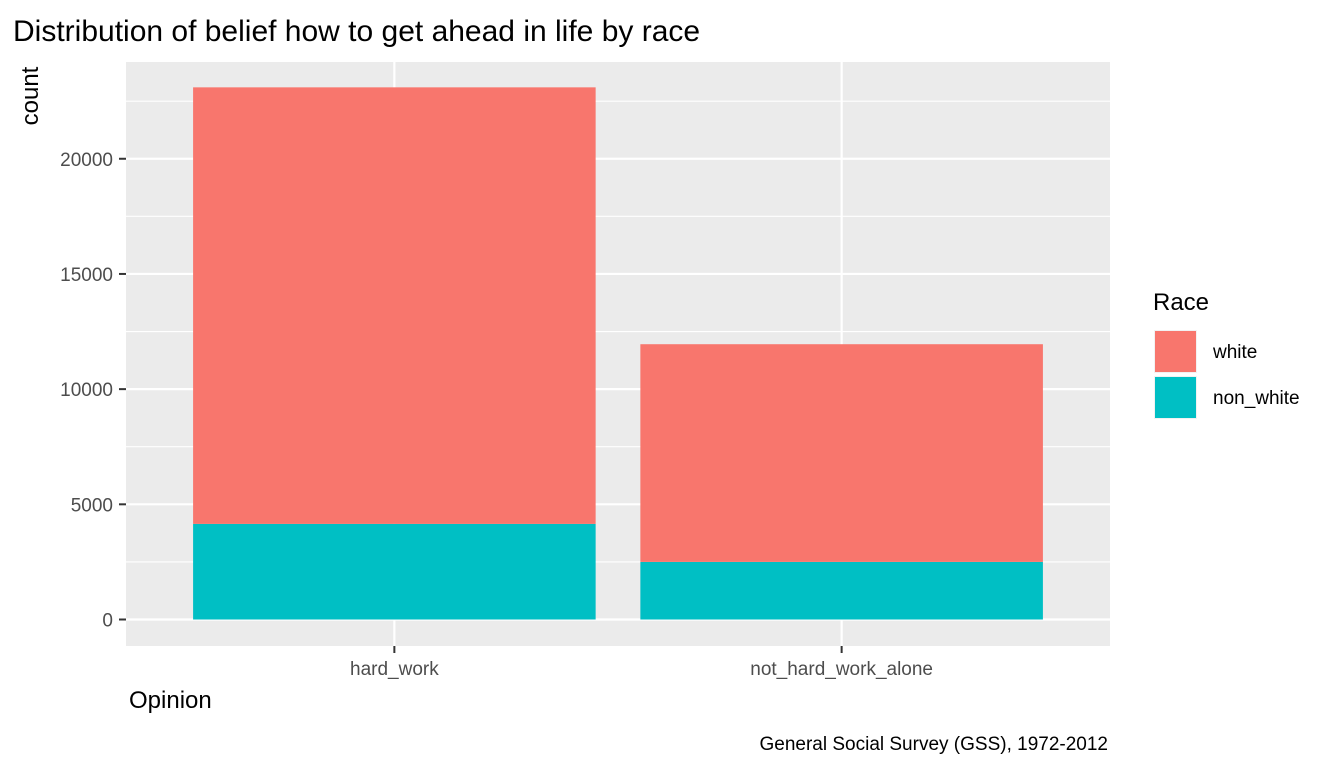 The image size is (1344, 768). I want to click on y-tick-label: 5000, so click(92, 505).